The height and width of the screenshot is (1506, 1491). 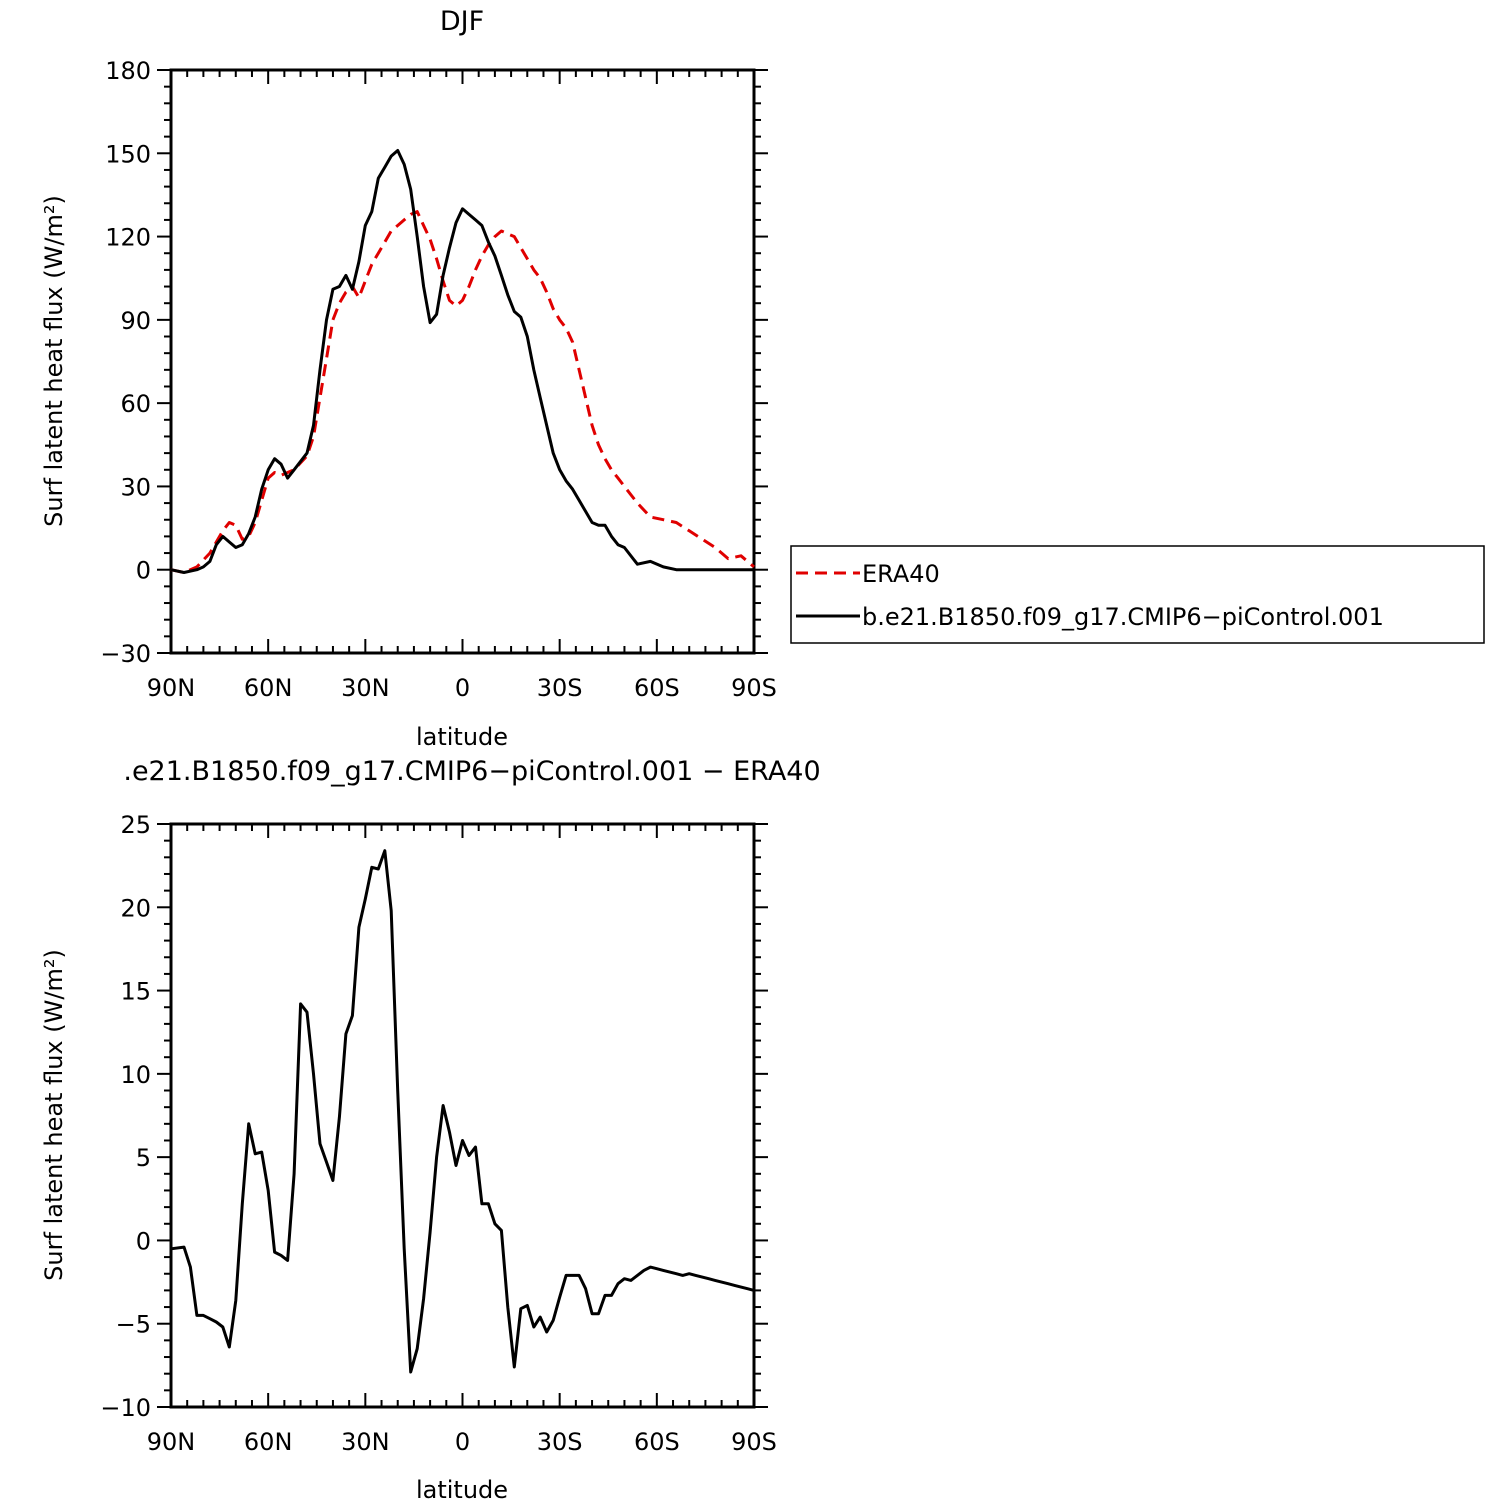 What do you see at coordinates (133, 1325) in the screenshot?
I see `y-tick-label: −5` at bounding box center [133, 1325].